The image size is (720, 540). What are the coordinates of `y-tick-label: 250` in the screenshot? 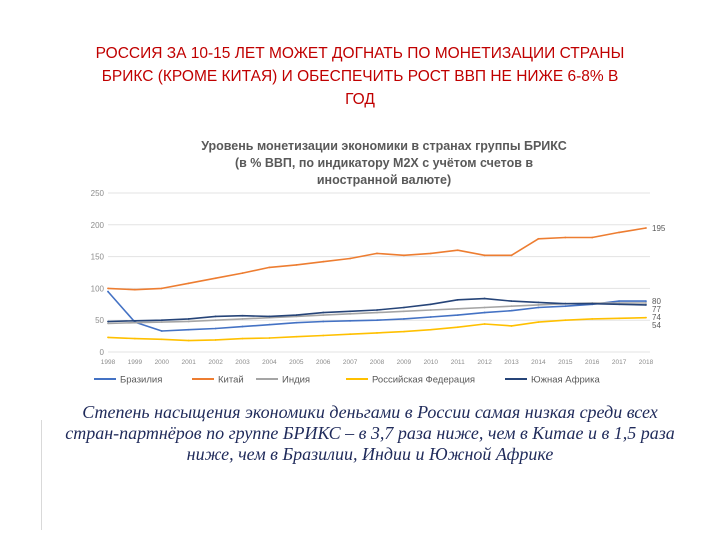 It's located at (98, 193).